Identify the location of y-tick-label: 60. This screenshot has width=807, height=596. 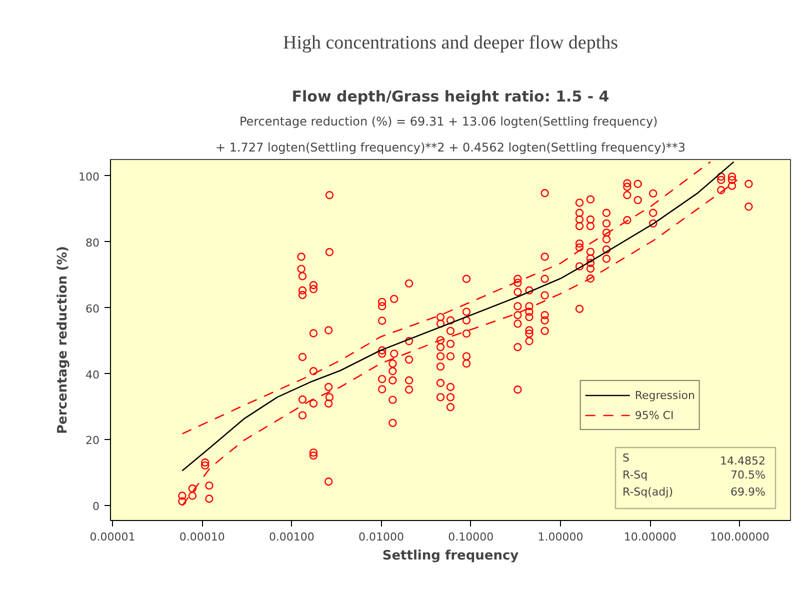
(93, 309).